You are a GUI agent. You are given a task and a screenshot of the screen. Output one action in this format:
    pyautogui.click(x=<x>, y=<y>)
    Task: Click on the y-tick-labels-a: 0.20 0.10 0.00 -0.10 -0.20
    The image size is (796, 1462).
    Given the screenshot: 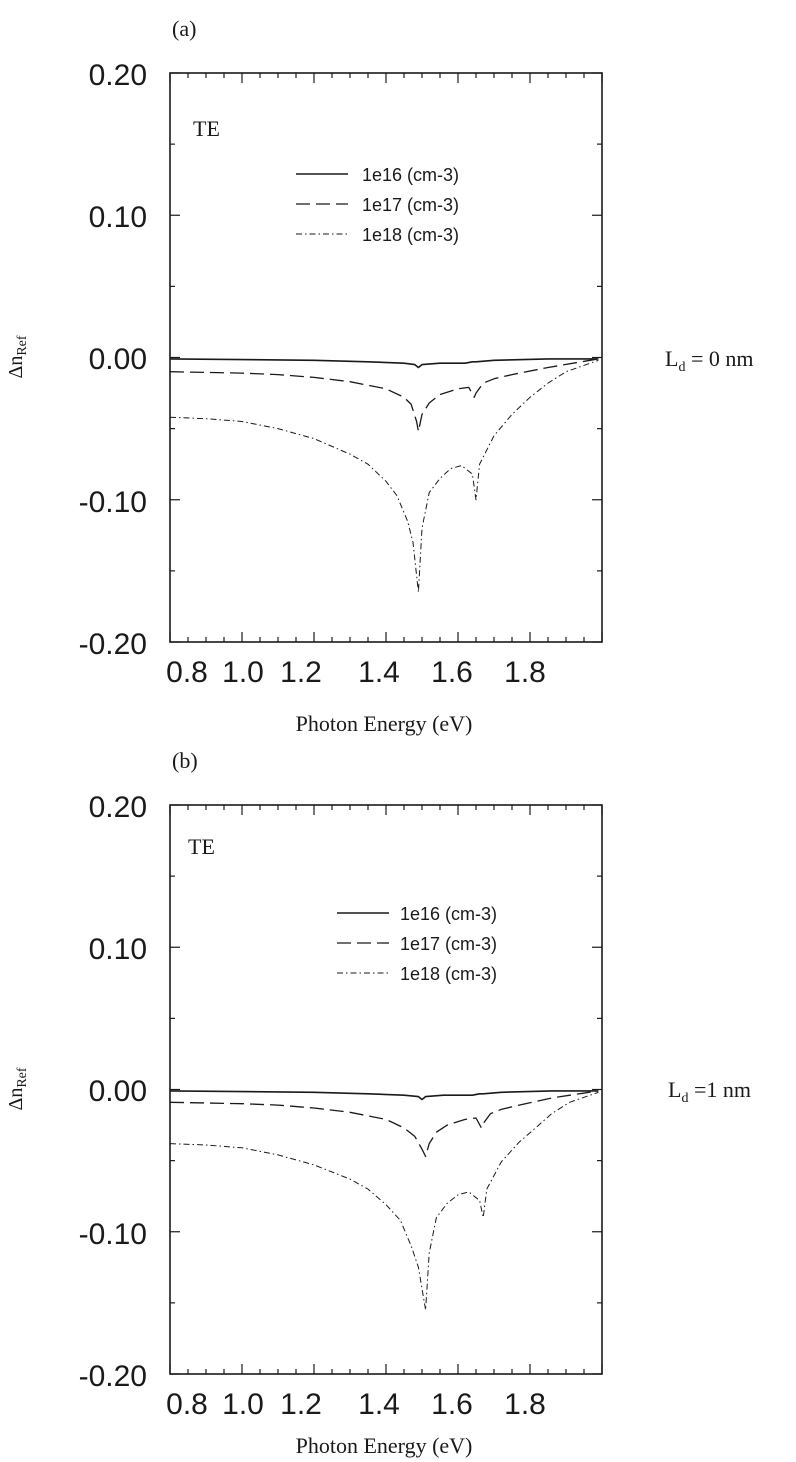 What is the action you would take?
    pyautogui.click(x=113, y=360)
    